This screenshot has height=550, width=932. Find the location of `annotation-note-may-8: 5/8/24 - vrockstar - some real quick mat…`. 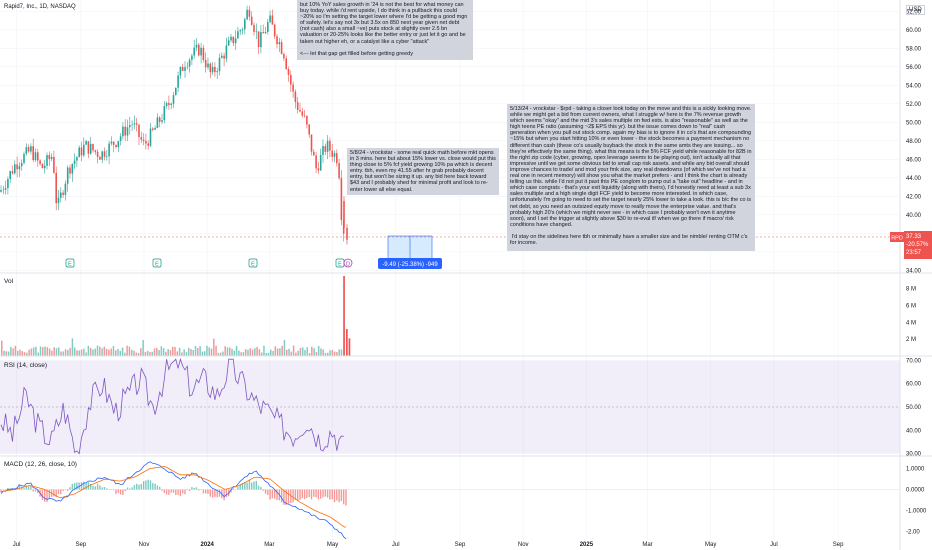

annotation-note-may-8: 5/8/24 - vrockstar - some real quick mat… is located at coordinates (423, 171).